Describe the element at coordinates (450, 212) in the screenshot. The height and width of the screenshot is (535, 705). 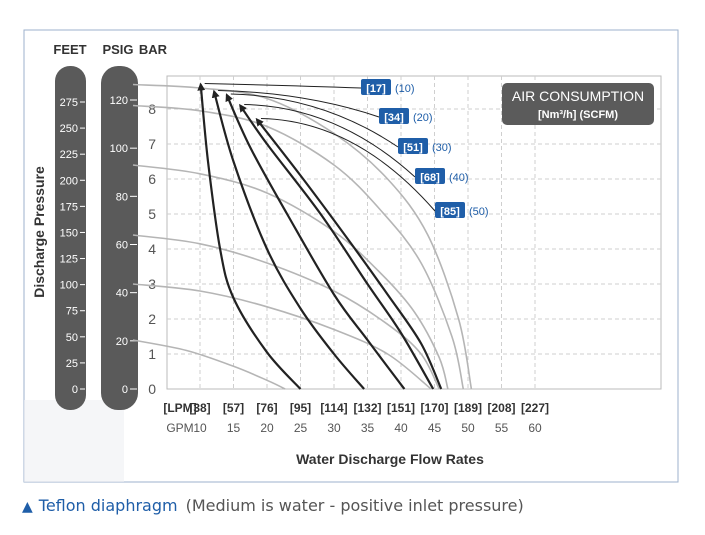
I see `air-label-nm3h: [85]` at that location.